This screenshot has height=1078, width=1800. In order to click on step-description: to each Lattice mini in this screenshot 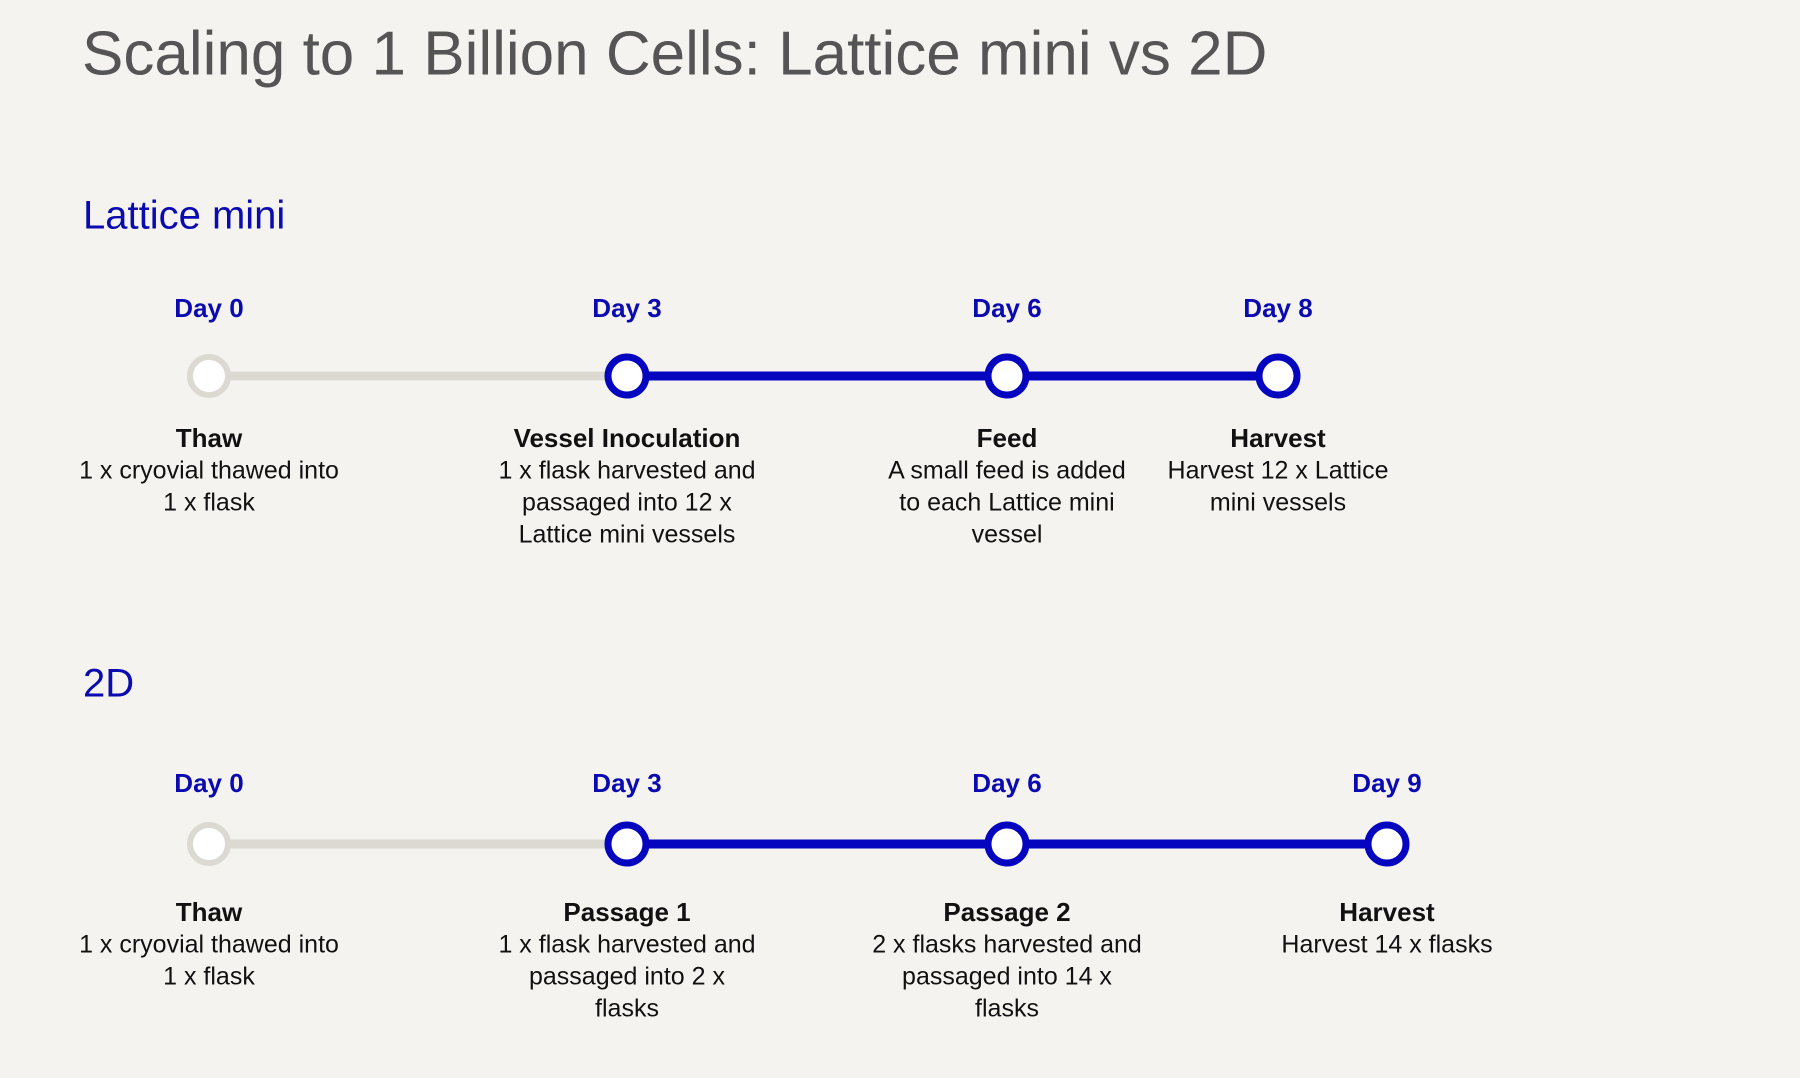, I will do `click(1006, 503)`.